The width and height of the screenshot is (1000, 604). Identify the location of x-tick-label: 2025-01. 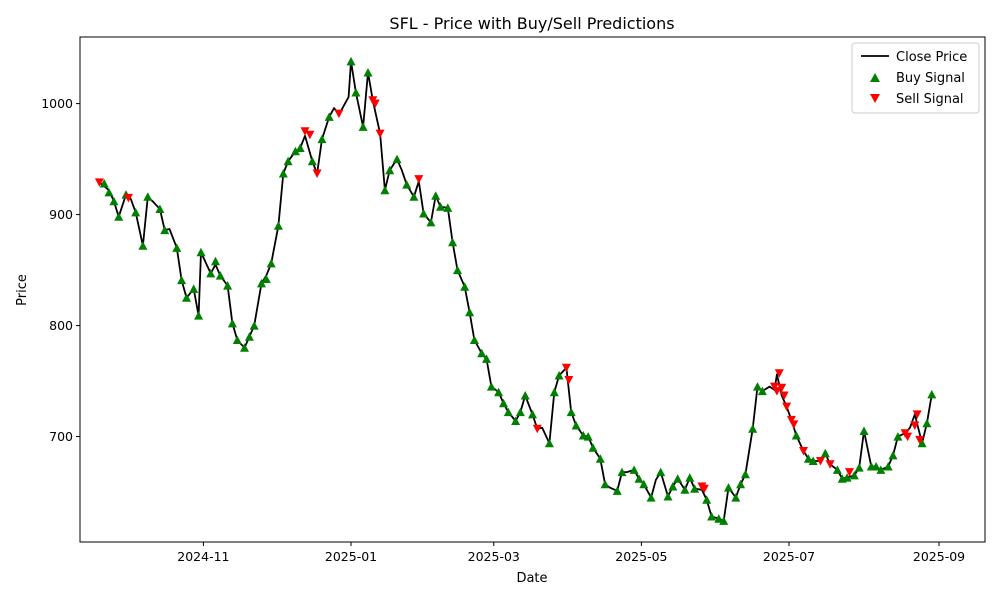
(351, 556).